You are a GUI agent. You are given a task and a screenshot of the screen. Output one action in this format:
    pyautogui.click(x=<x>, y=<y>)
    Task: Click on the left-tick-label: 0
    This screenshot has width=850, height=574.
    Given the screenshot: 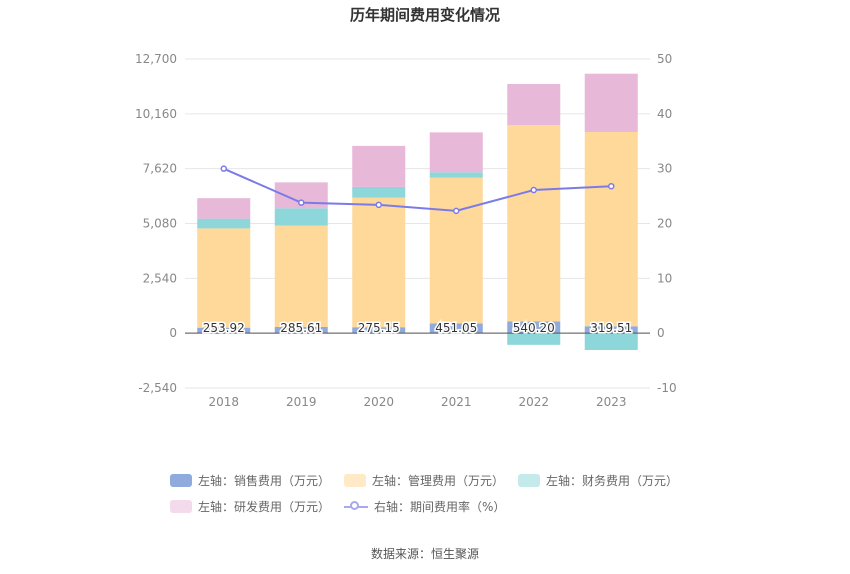 What is the action you would take?
    pyautogui.click(x=173, y=333)
    